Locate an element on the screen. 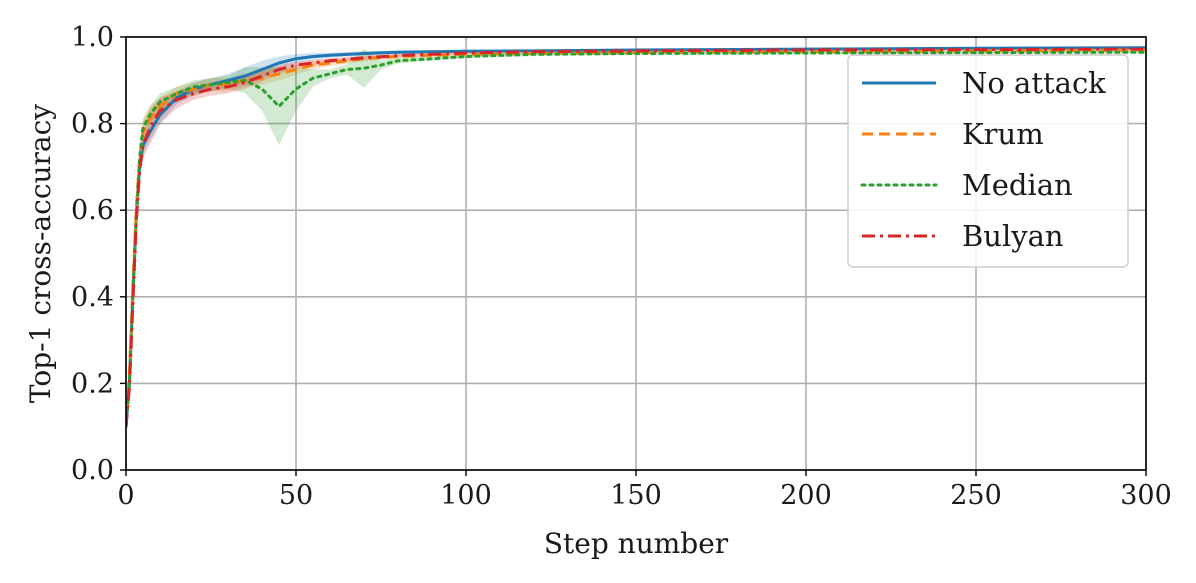  legend-label-bulyan: Bulyan is located at coordinates (1013, 236).